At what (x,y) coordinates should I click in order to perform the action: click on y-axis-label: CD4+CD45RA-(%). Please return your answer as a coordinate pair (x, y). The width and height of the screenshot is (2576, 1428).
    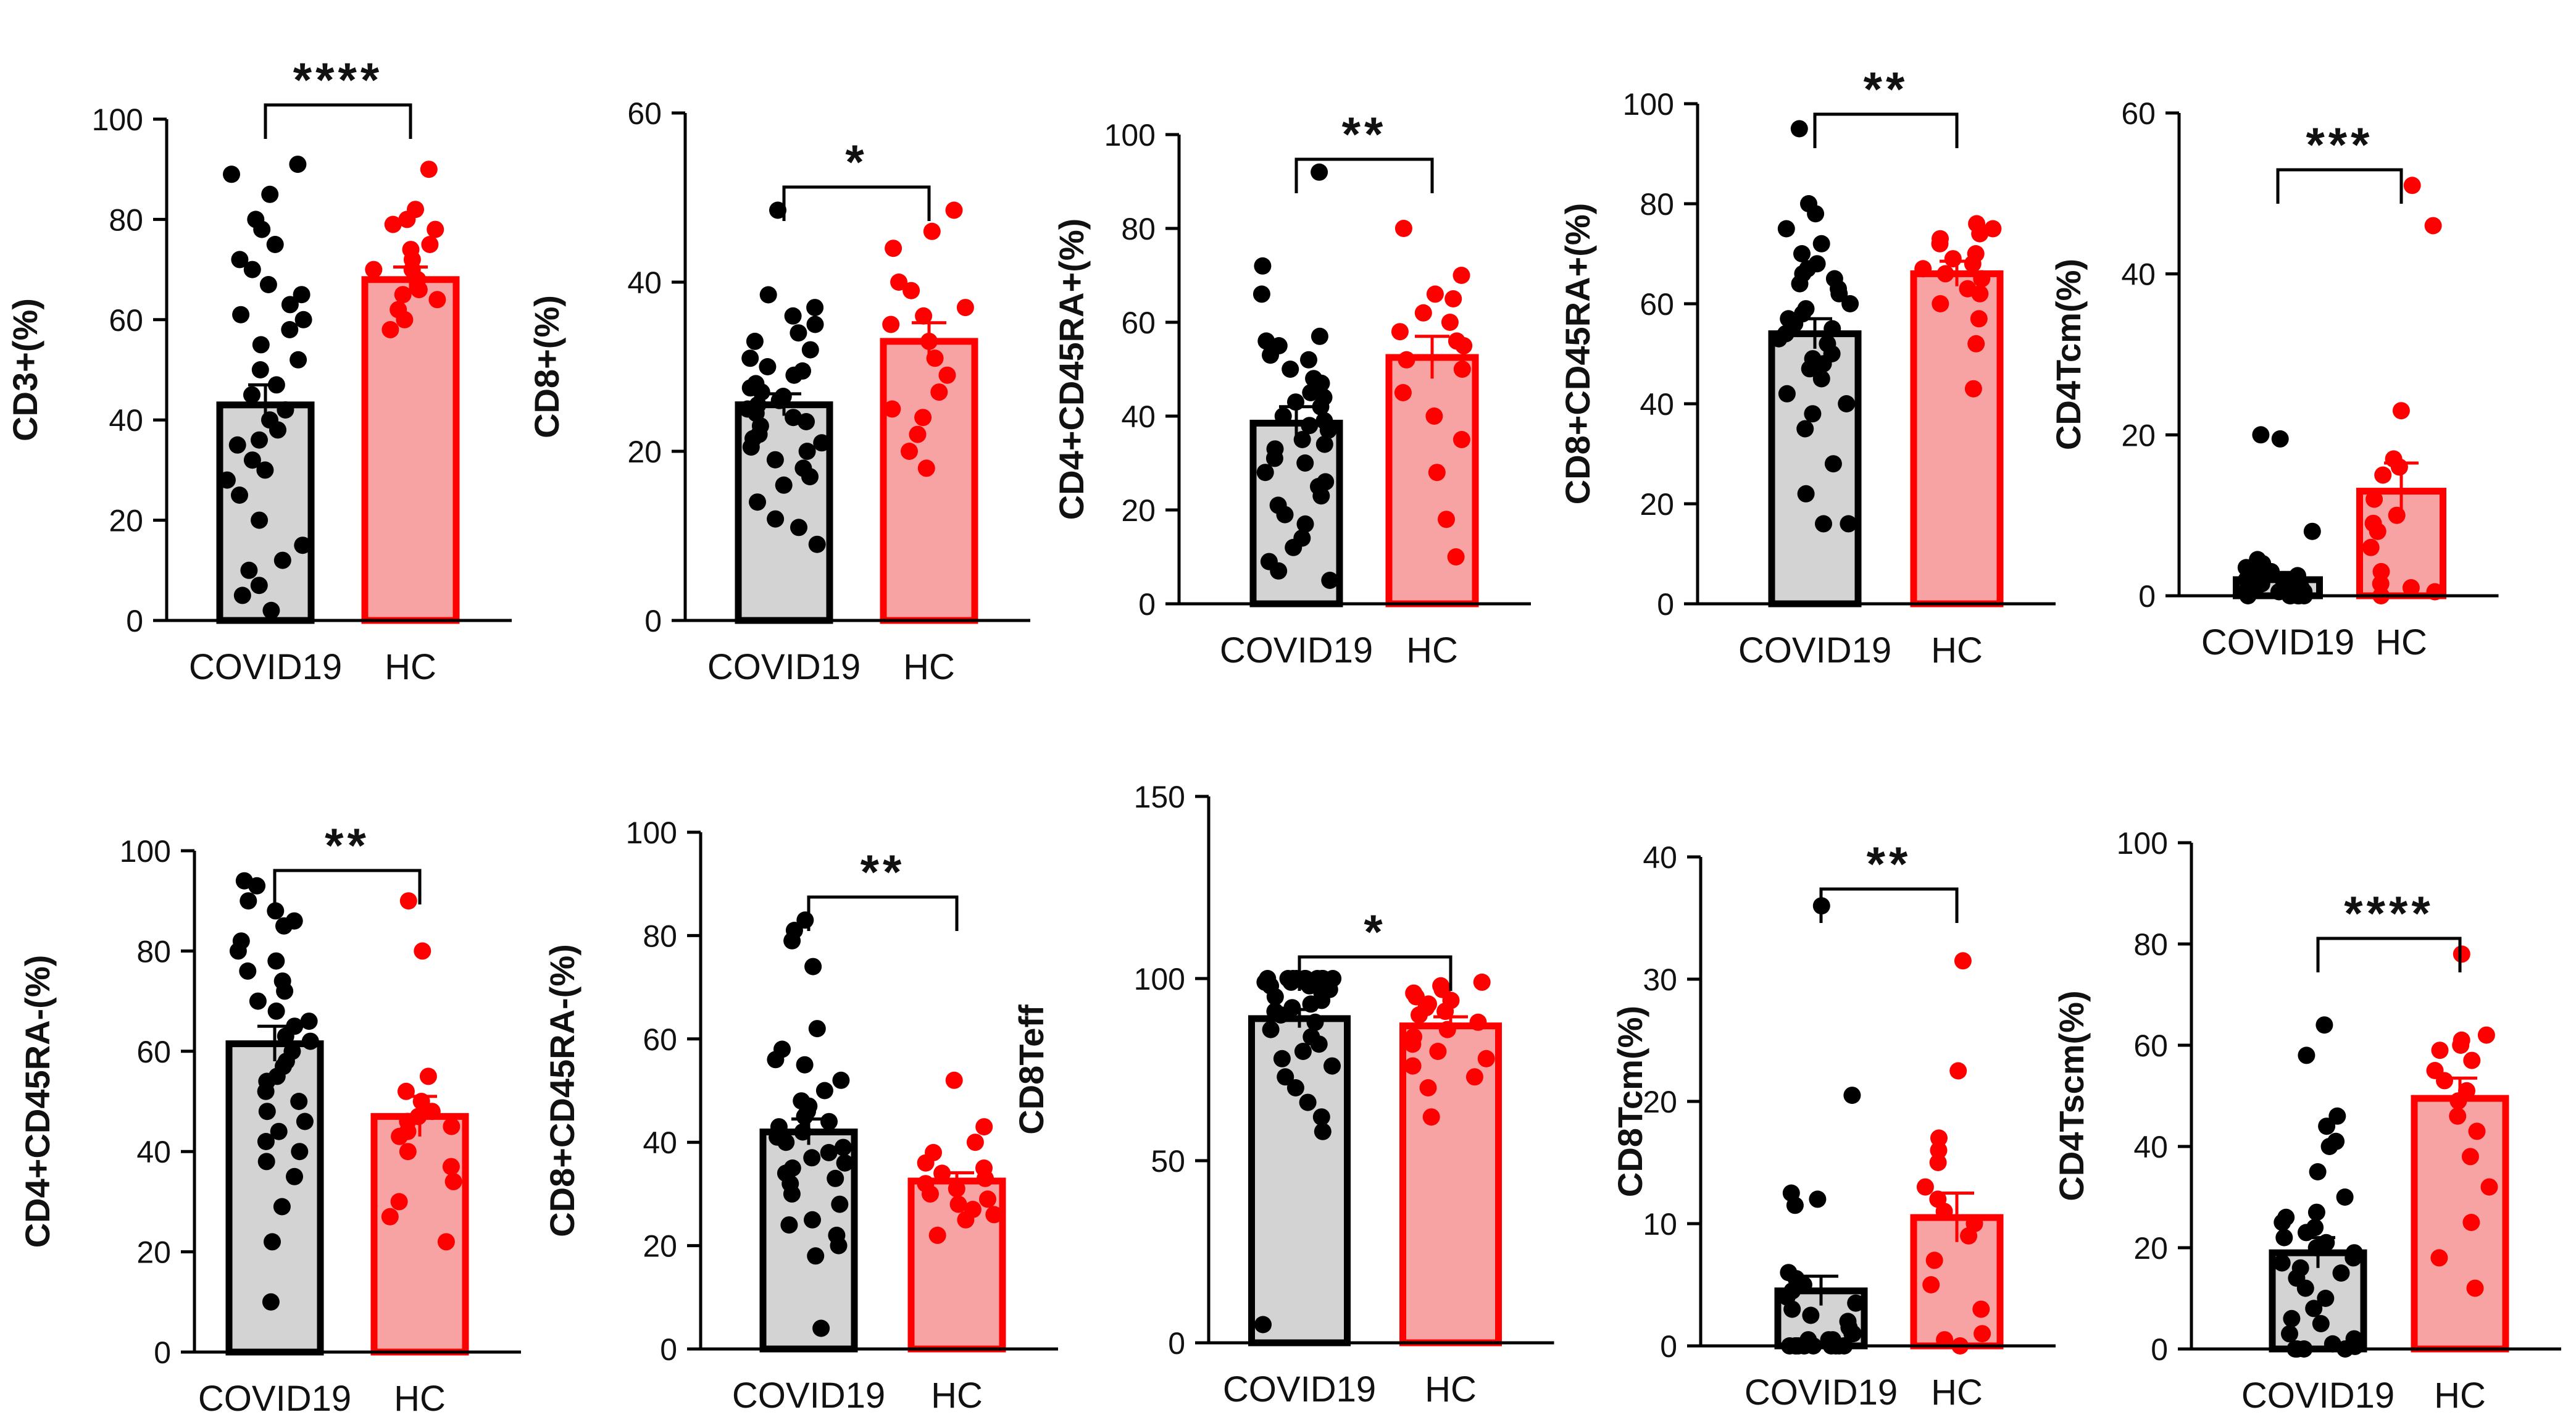
    Looking at the image, I should click on (37, 1101).